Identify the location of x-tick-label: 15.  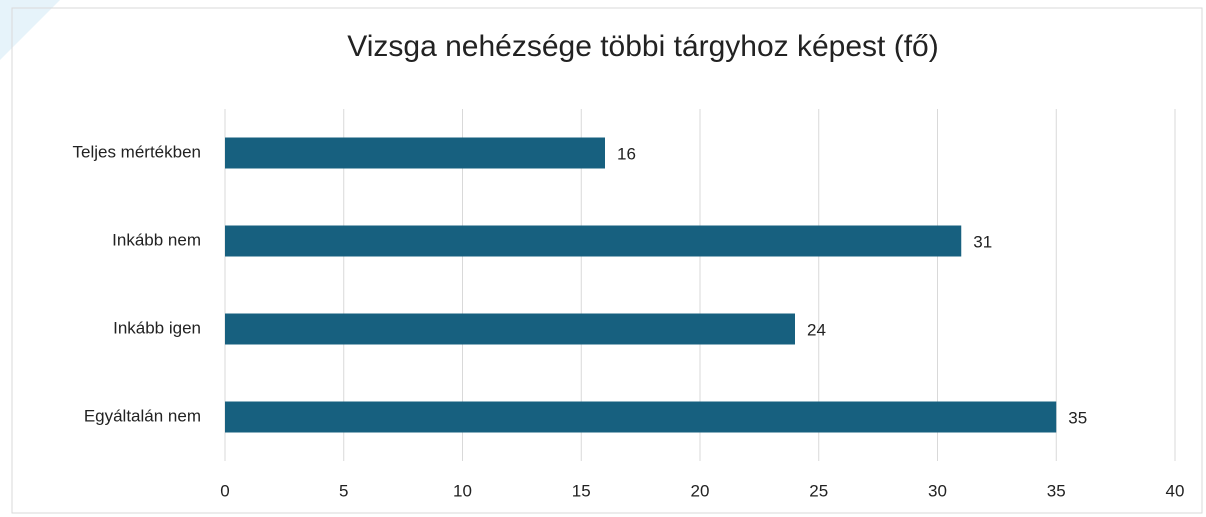
(581, 490).